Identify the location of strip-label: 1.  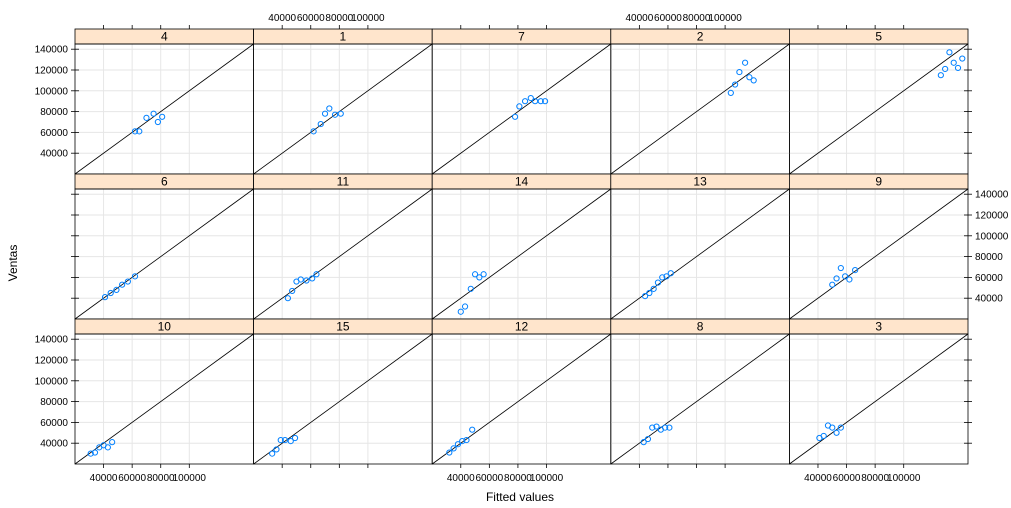
(343, 37).